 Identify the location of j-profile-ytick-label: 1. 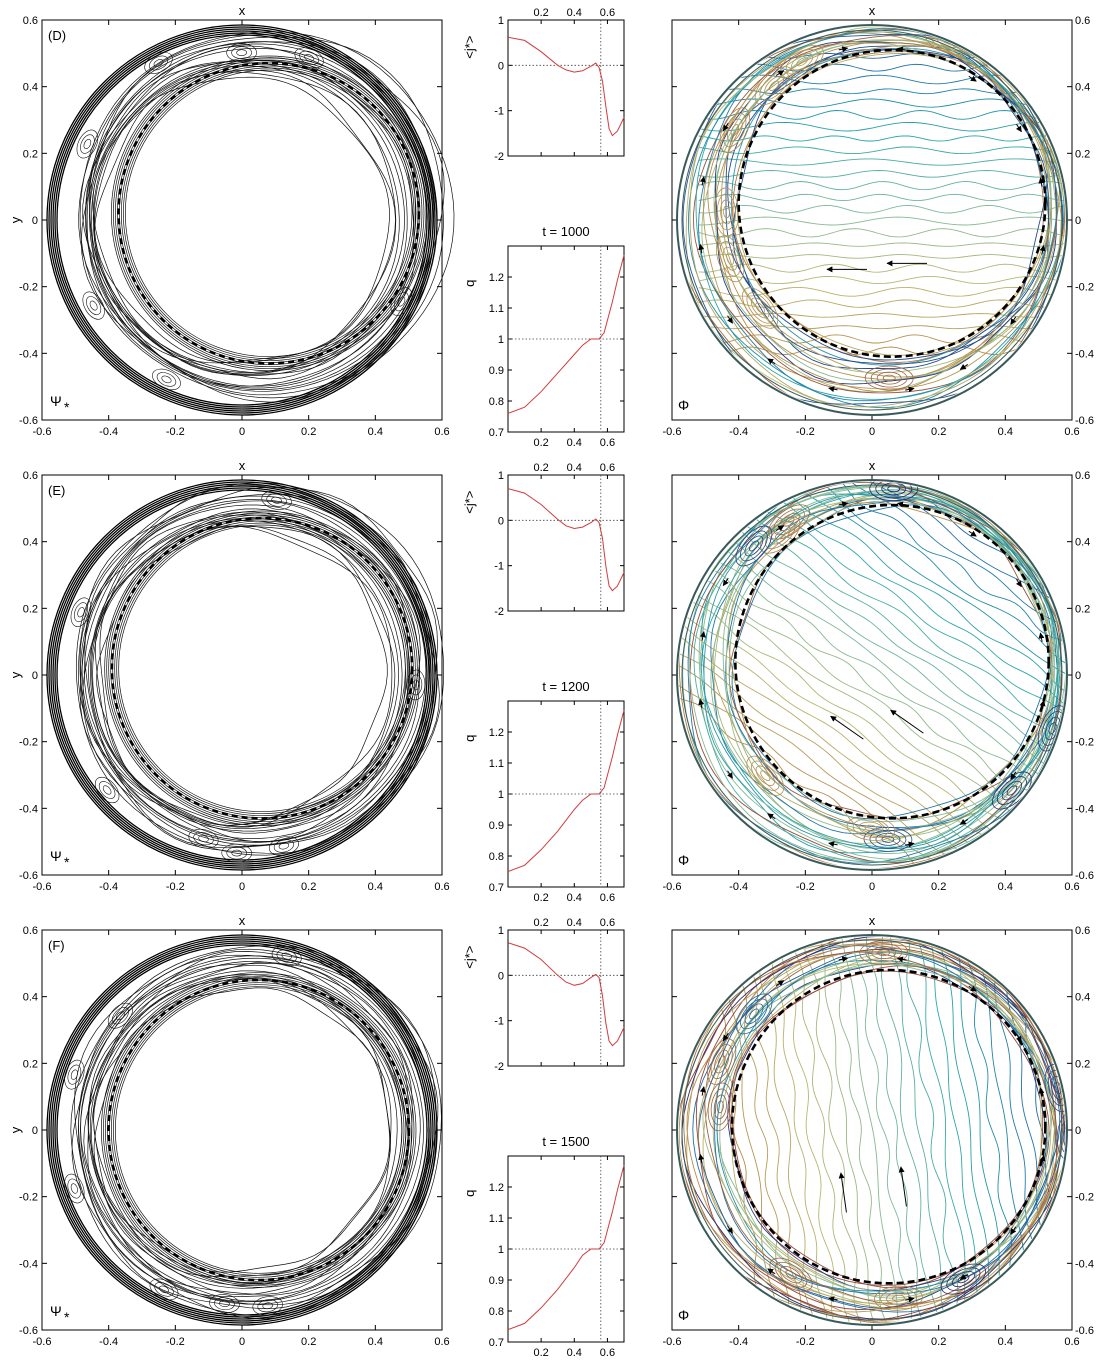
(501, 476).